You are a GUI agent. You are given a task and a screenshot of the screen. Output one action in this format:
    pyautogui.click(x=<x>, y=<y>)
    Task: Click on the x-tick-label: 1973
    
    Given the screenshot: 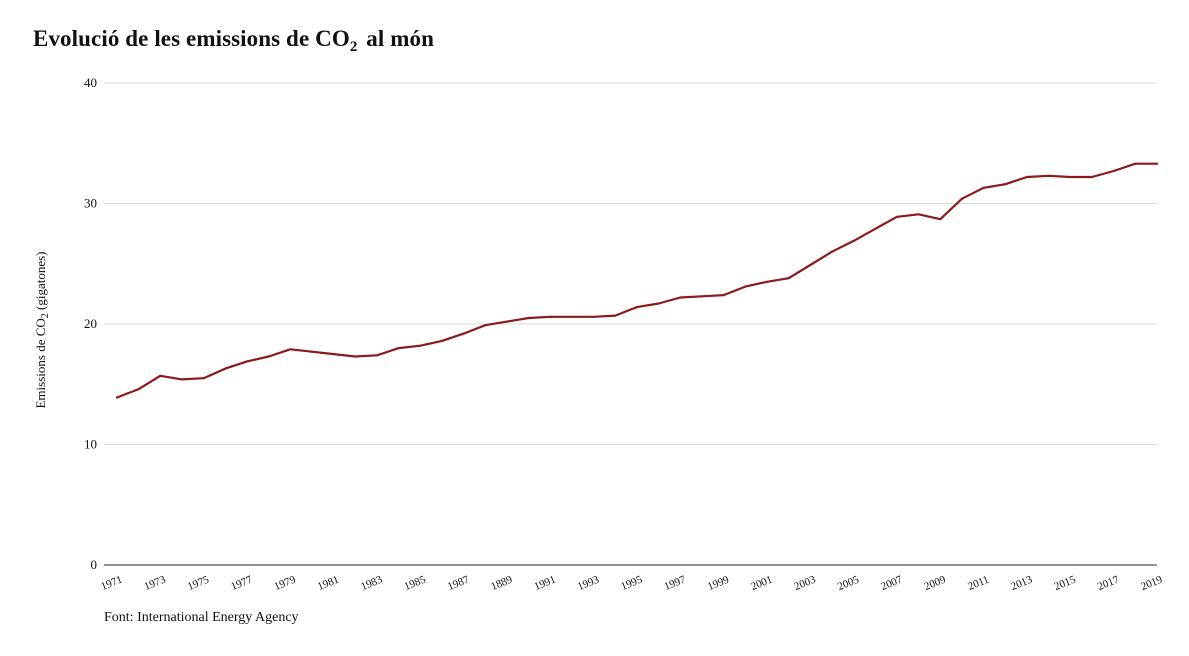 What is the action you would take?
    pyautogui.click(x=155, y=583)
    